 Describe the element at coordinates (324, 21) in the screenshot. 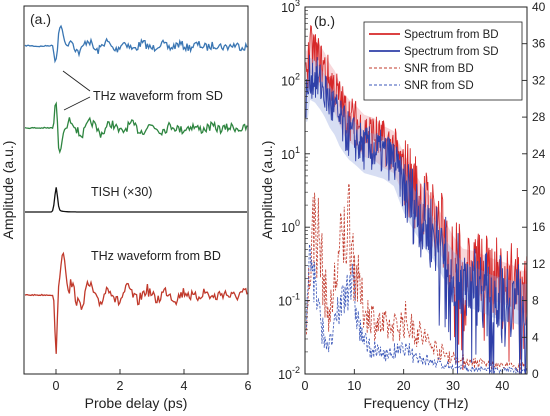

I see `panel-b-label: (b.)` at that location.